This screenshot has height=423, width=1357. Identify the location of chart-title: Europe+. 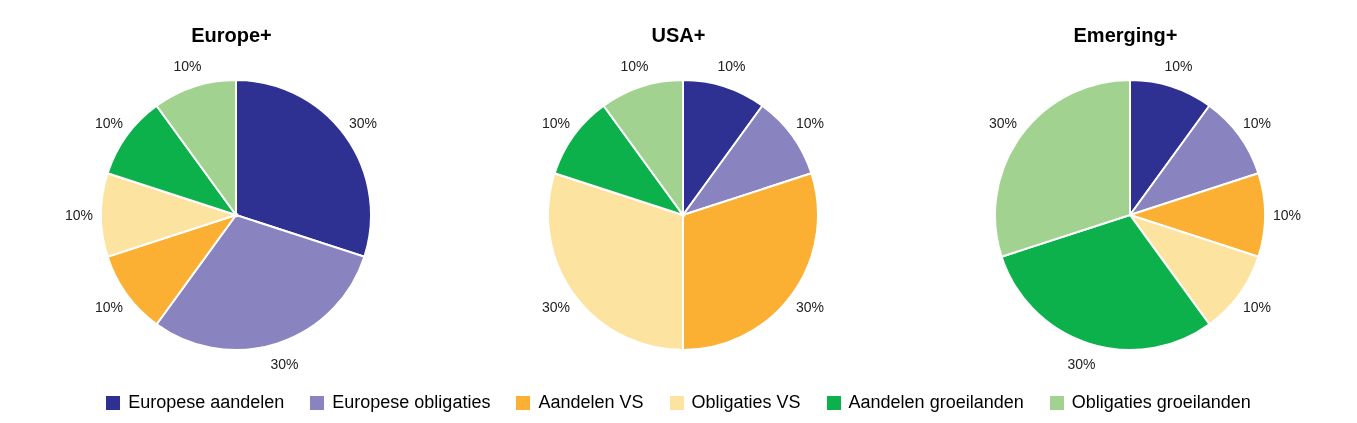
(231, 35).